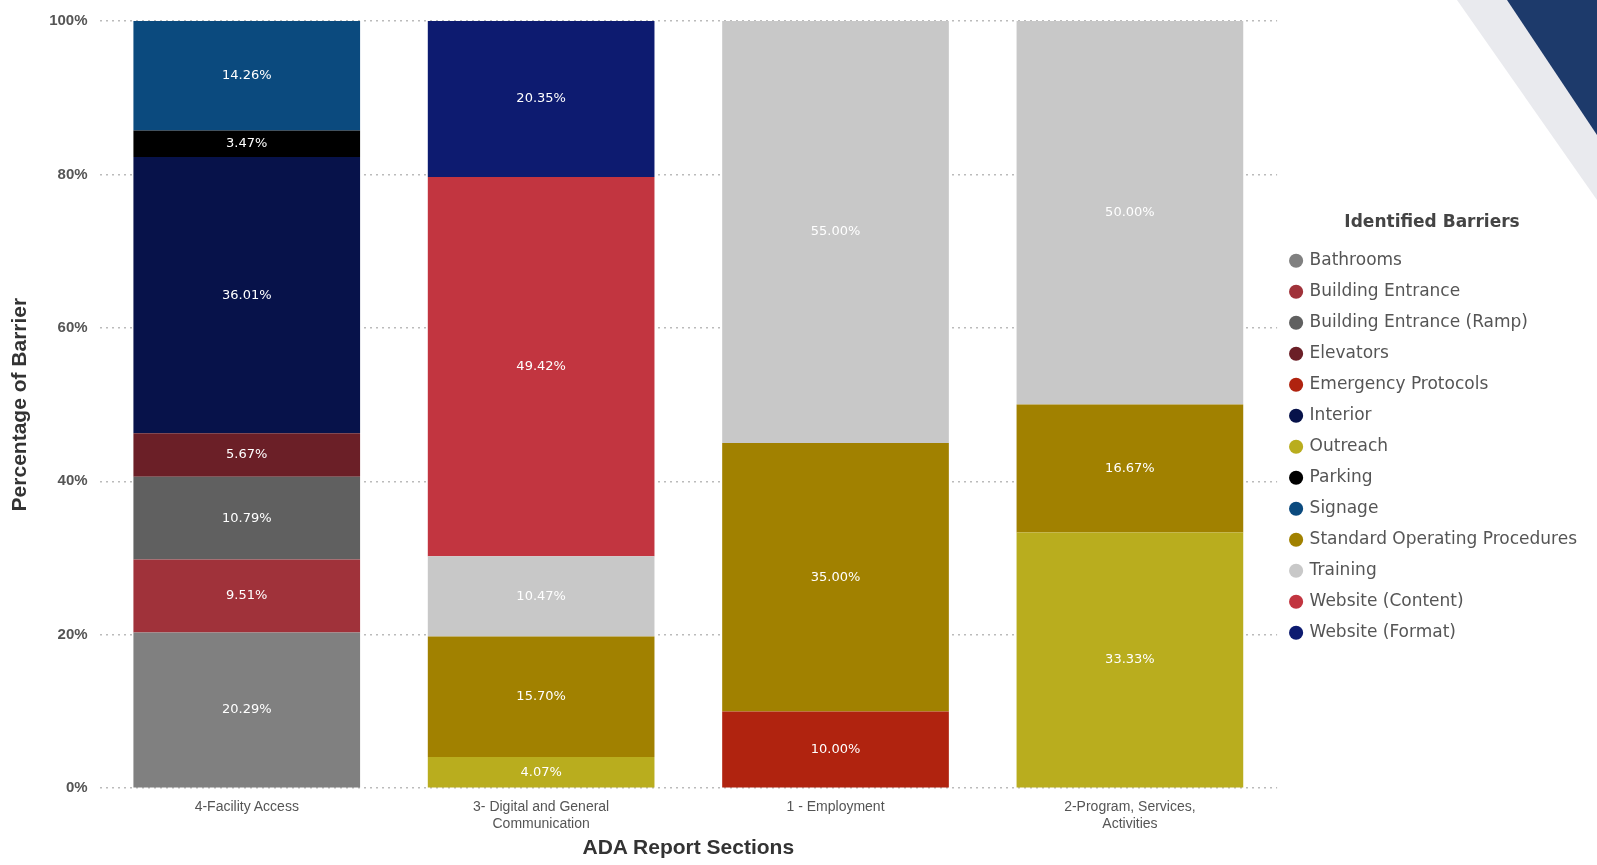 This screenshot has height=865, width=1597. Describe the element at coordinates (1419, 321) in the screenshot. I see `legend-label: Building Entrance (Ramp)` at that location.